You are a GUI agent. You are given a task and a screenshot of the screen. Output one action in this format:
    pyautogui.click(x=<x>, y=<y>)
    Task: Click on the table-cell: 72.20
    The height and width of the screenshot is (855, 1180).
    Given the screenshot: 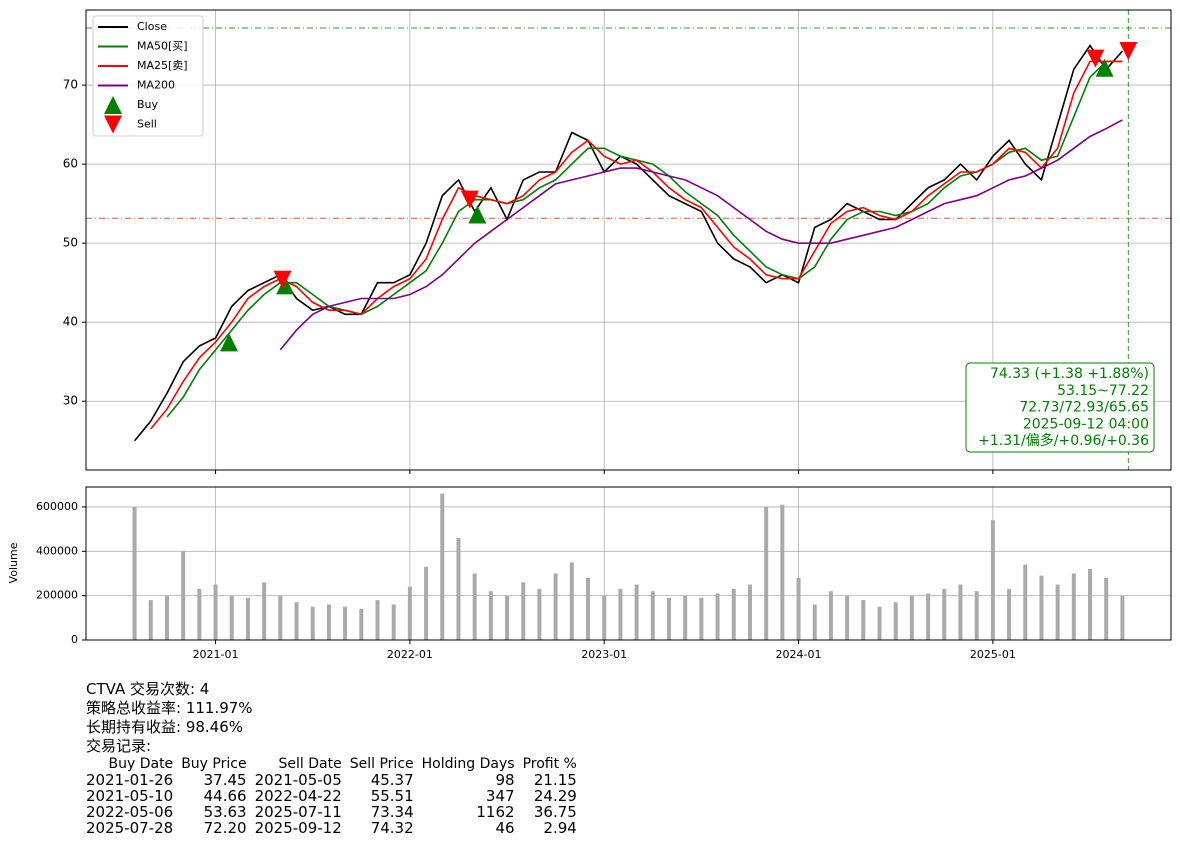 What is the action you would take?
    pyautogui.click(x=225, y=828)
    